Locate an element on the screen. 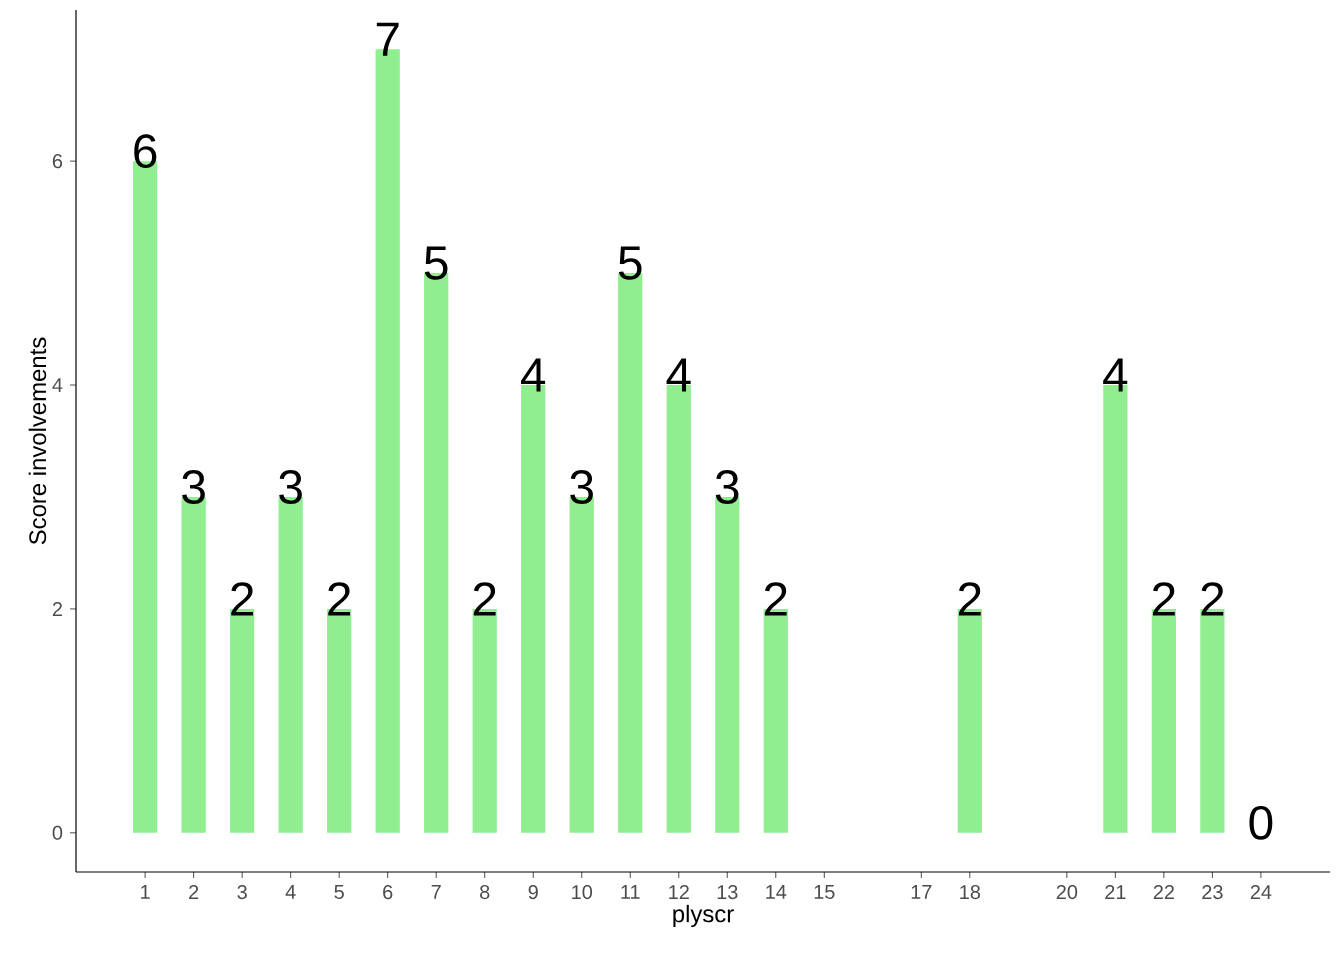 The image size is (1344, 960). x-tick-label: 9 is located at coordinates (533, 892).